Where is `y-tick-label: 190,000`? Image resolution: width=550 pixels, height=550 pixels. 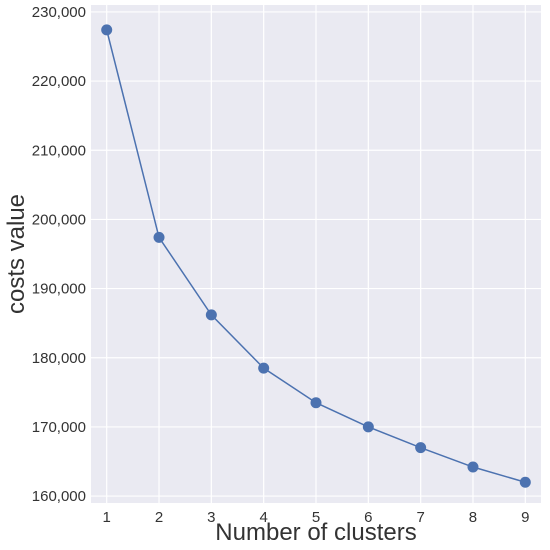 y-tick-label: 190,000 is located at coordinates (59, 289).